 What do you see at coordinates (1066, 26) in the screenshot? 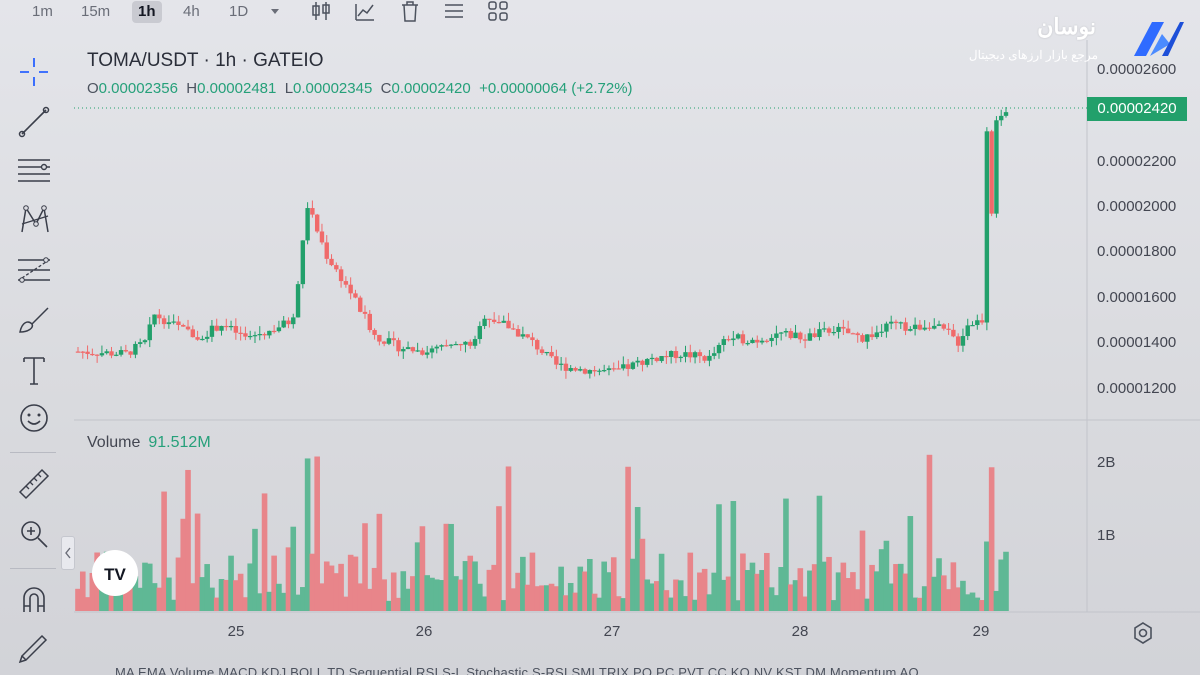
I see `brand-name: نوسان` at bounding box center [1066, 26].